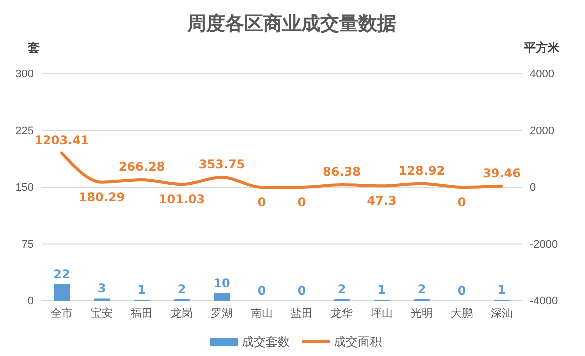  I want to click on x-tick-label: 全市, so click(62, 313).